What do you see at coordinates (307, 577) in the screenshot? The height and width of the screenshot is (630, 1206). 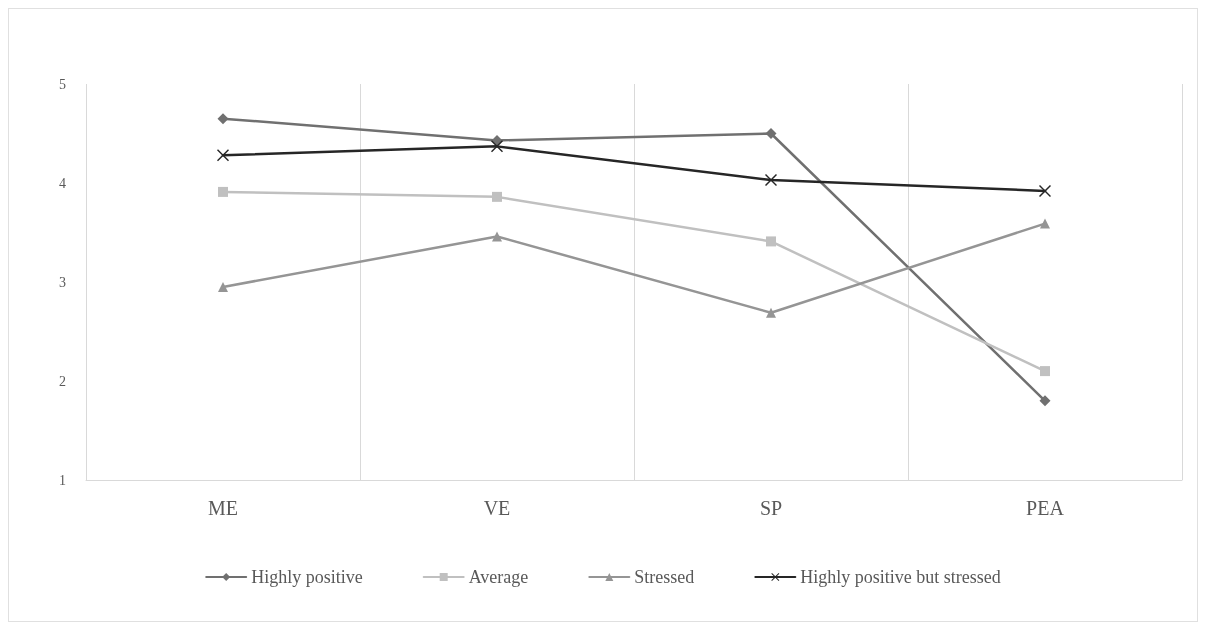 I see `legend-label: Highly positive` at bounding box center [307, 577].